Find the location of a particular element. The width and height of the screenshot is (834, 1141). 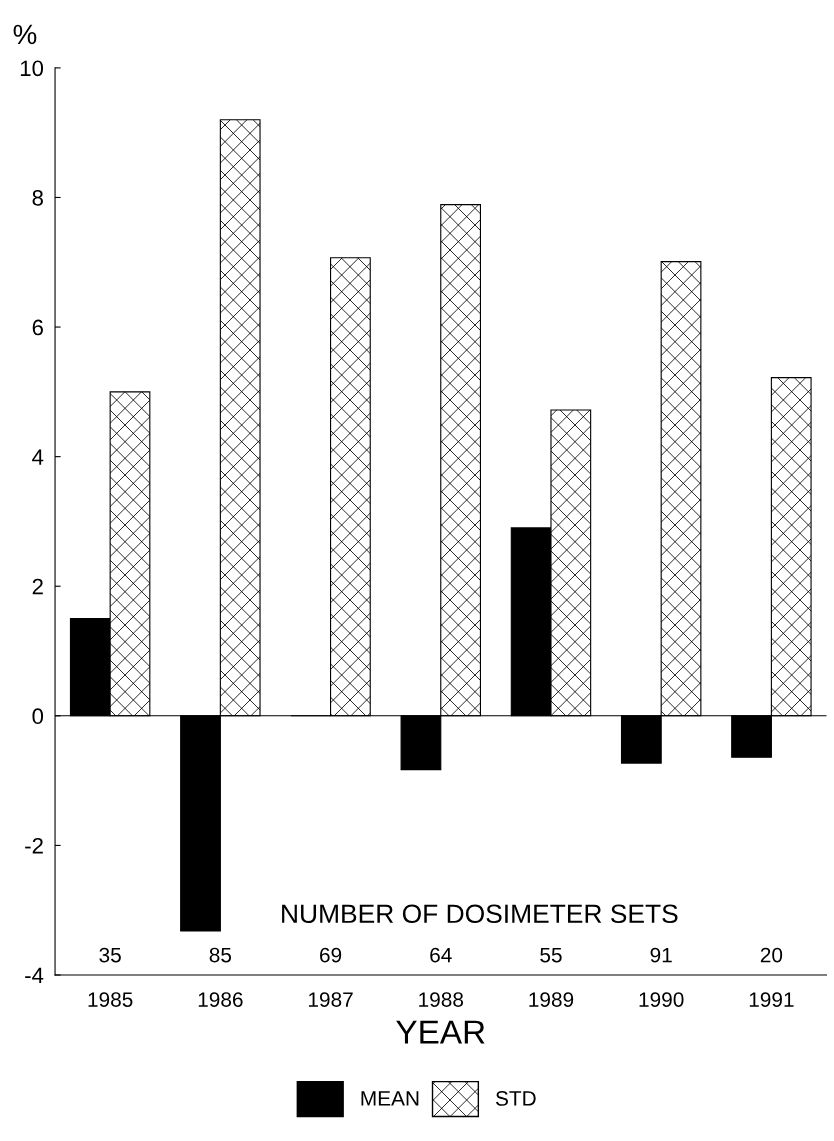

x-tick-label: 1987 is located at coordinates (330, 999).